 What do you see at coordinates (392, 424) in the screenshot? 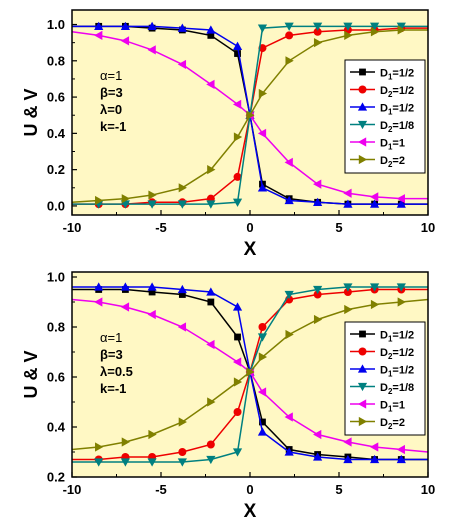
I see `legend-label: D2=2` at bounding box center [392, 424].